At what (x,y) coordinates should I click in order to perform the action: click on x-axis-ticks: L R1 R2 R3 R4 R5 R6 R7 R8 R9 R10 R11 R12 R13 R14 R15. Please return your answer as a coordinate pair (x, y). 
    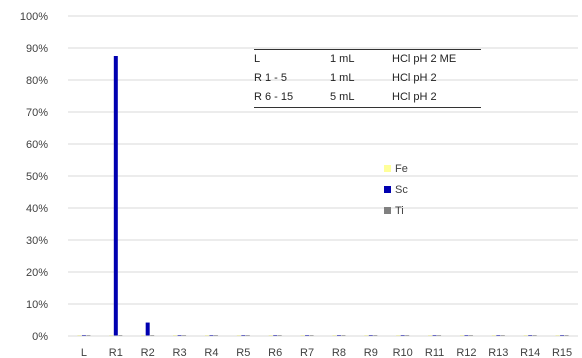
    Looking at the image, I should click on (326, 352).